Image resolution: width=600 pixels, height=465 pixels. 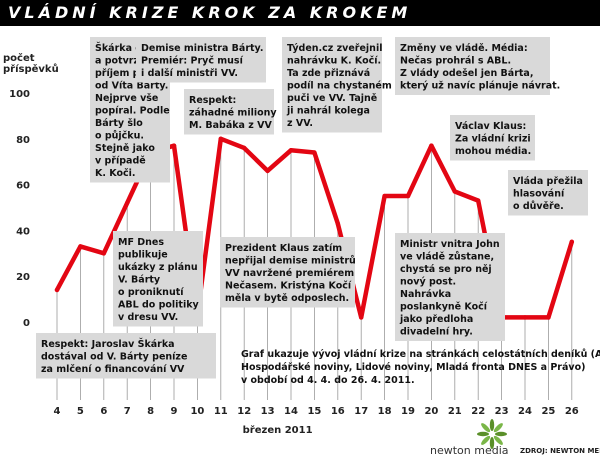 I want to click on x-tick-label: 17, so click(x=361, y=411).